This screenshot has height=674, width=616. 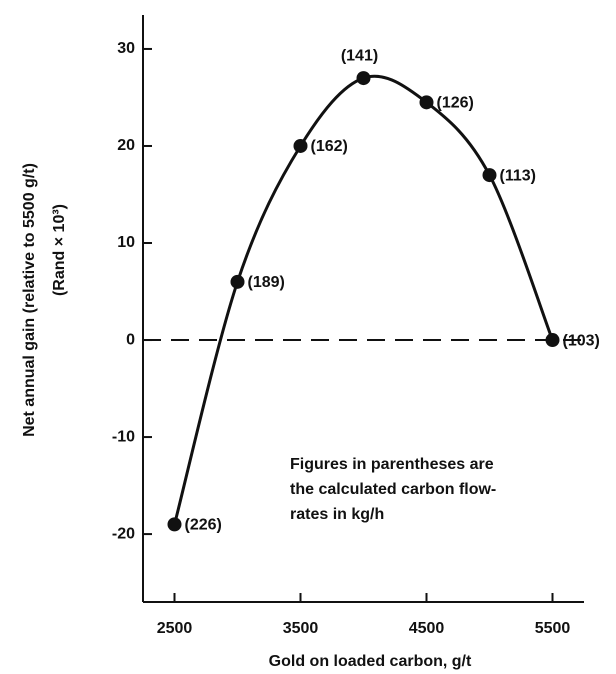 I want to click on y-tick-label: 0, so click(x=130, y=339).